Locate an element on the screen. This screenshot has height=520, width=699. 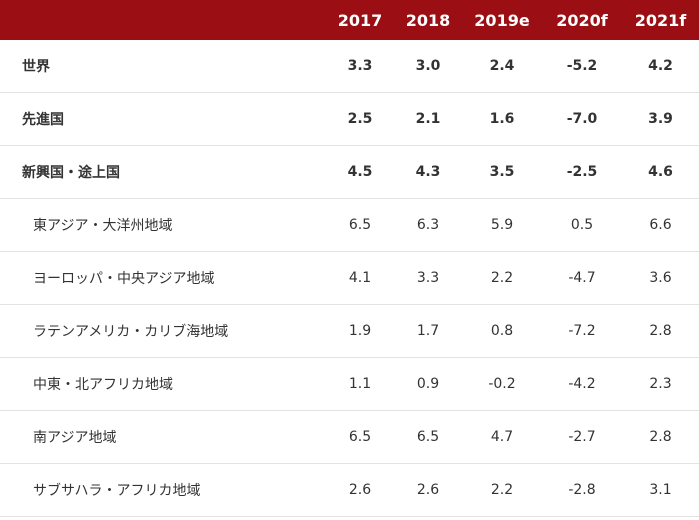
table-row: ヨーロッパ・中央アジア地域 4.1 3.3 2.2 -4.7 3.6 is located at coordinates (349, 278).